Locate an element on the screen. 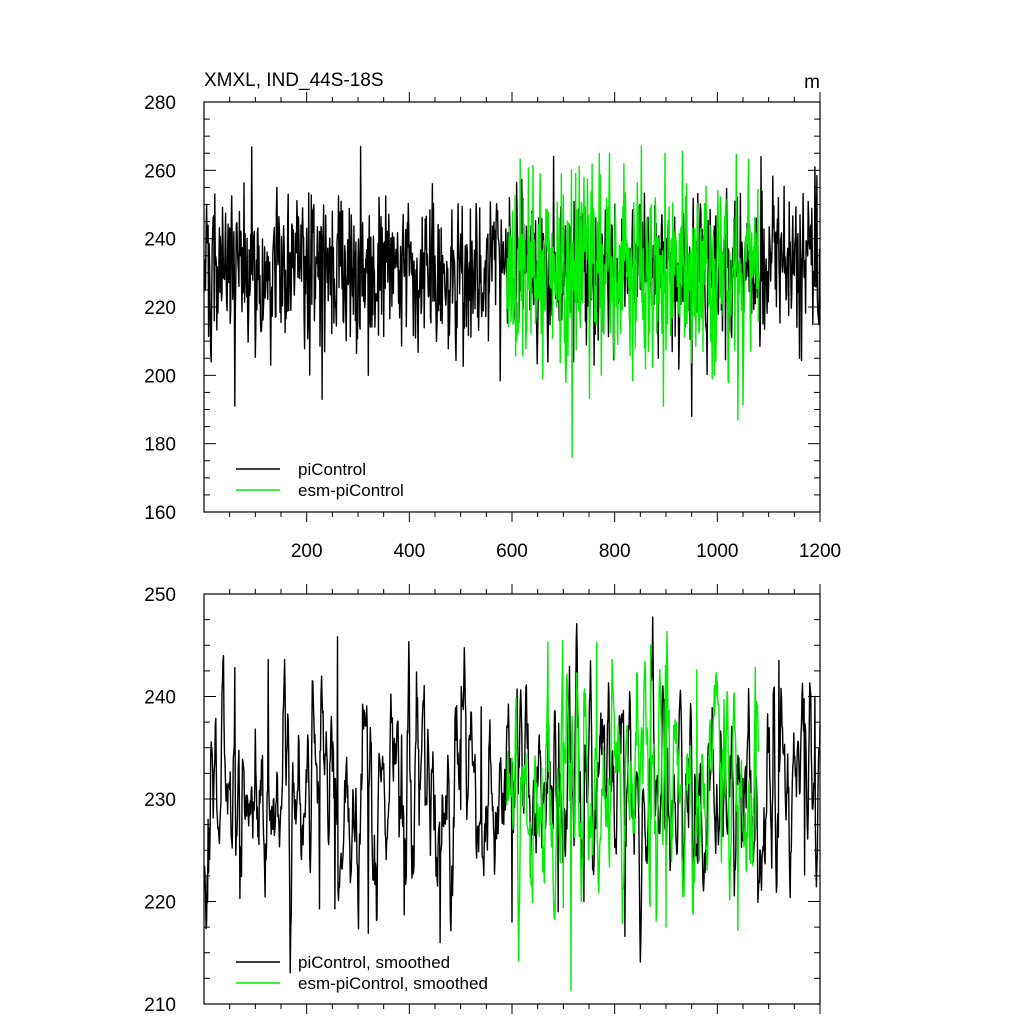 Image resolution: width=1024 pixels, height=1024 pixels. x-tick-label: 200 is located at coordinates (307, 551).